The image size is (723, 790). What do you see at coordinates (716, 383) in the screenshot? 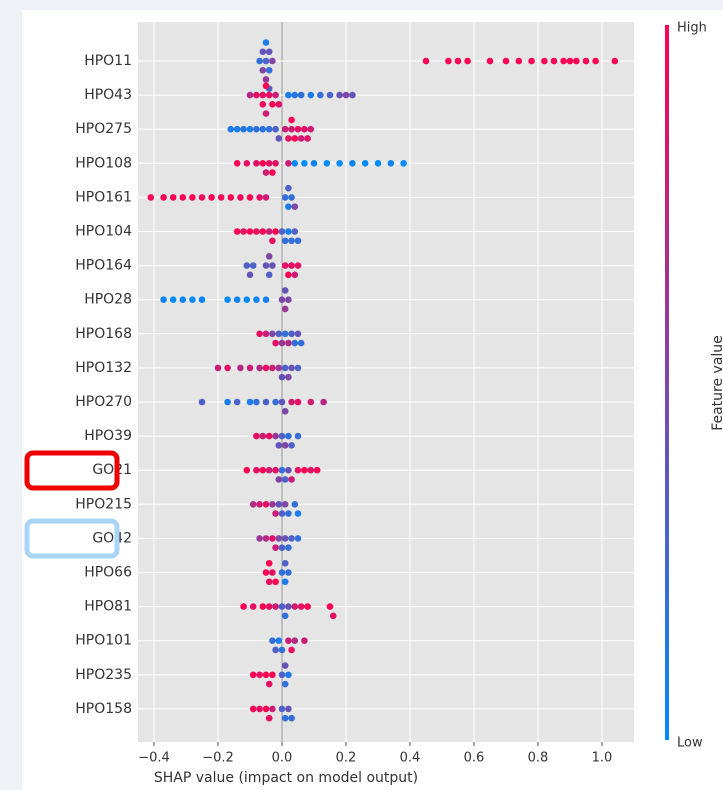
I see `colorbar-title: Feature value` at bounding box center [716, 383].